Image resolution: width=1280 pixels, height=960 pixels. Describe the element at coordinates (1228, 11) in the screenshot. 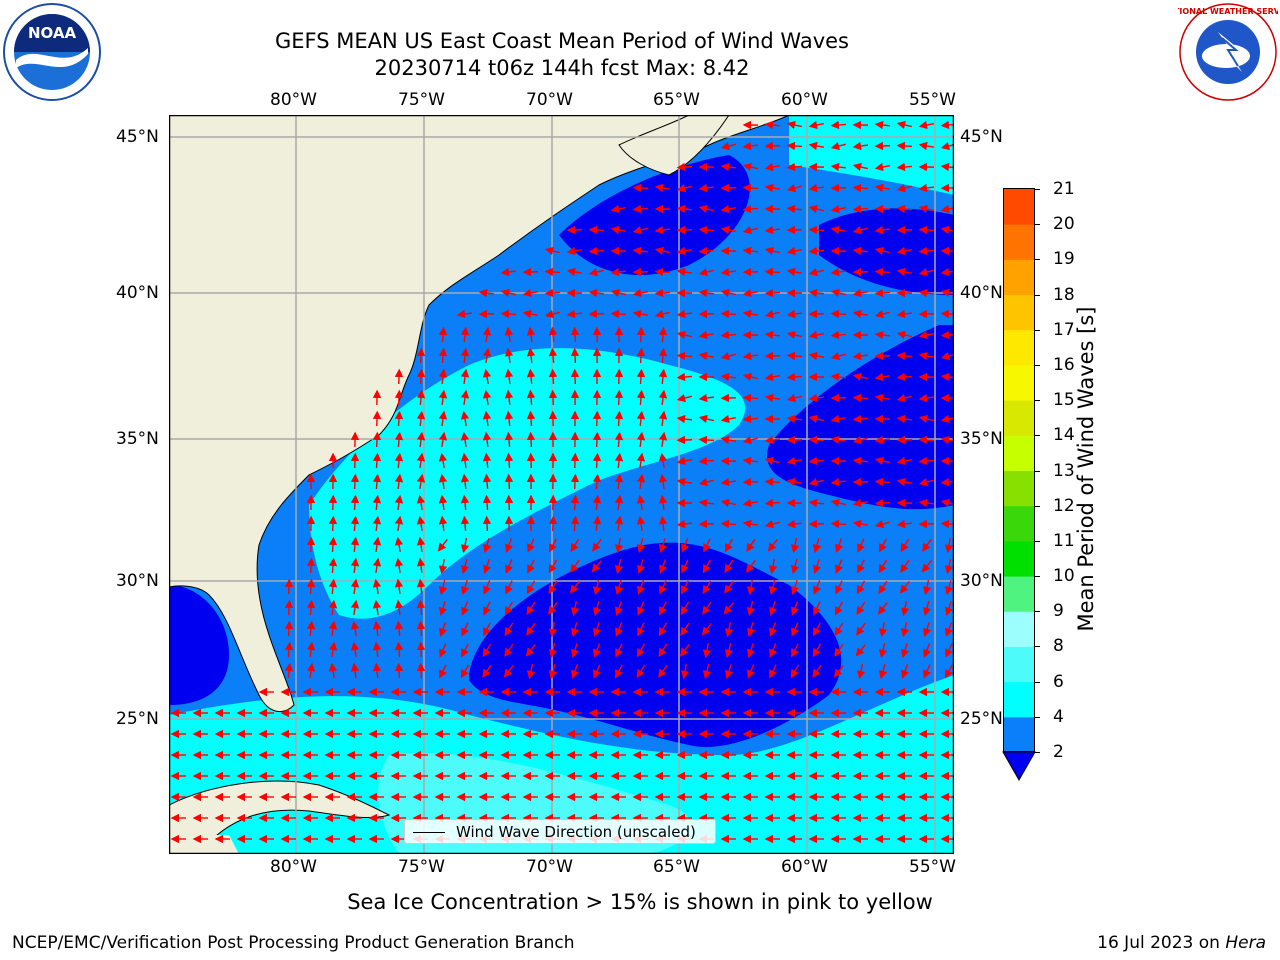

I see `nws-logo-text: NATIONAL WEATHER SERVICE` at that location.